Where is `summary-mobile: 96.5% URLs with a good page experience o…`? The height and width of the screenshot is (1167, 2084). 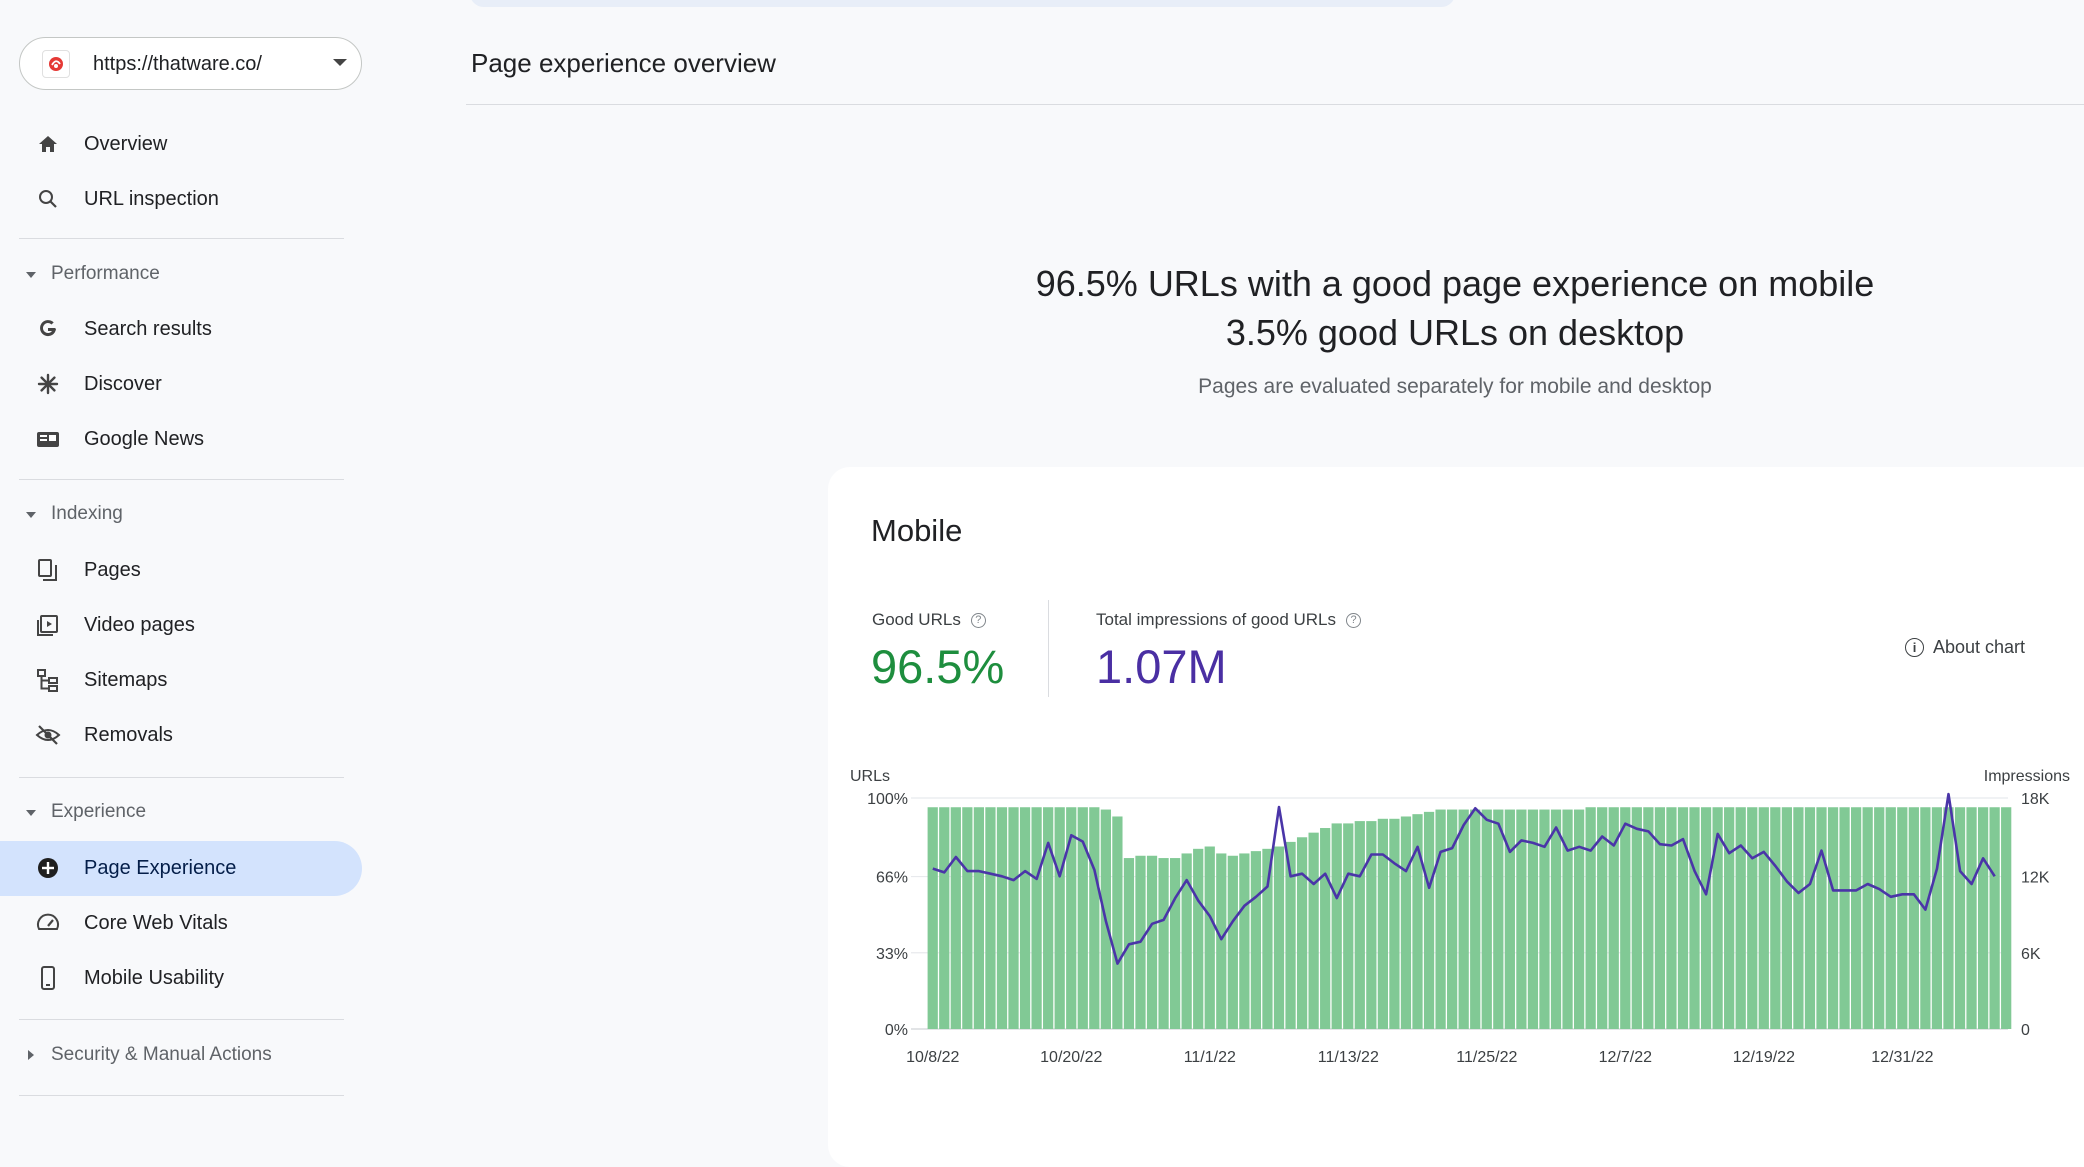 summary-mobile: 96.5% URLs with a good page experience o… is located at coordinates (1455, 283).